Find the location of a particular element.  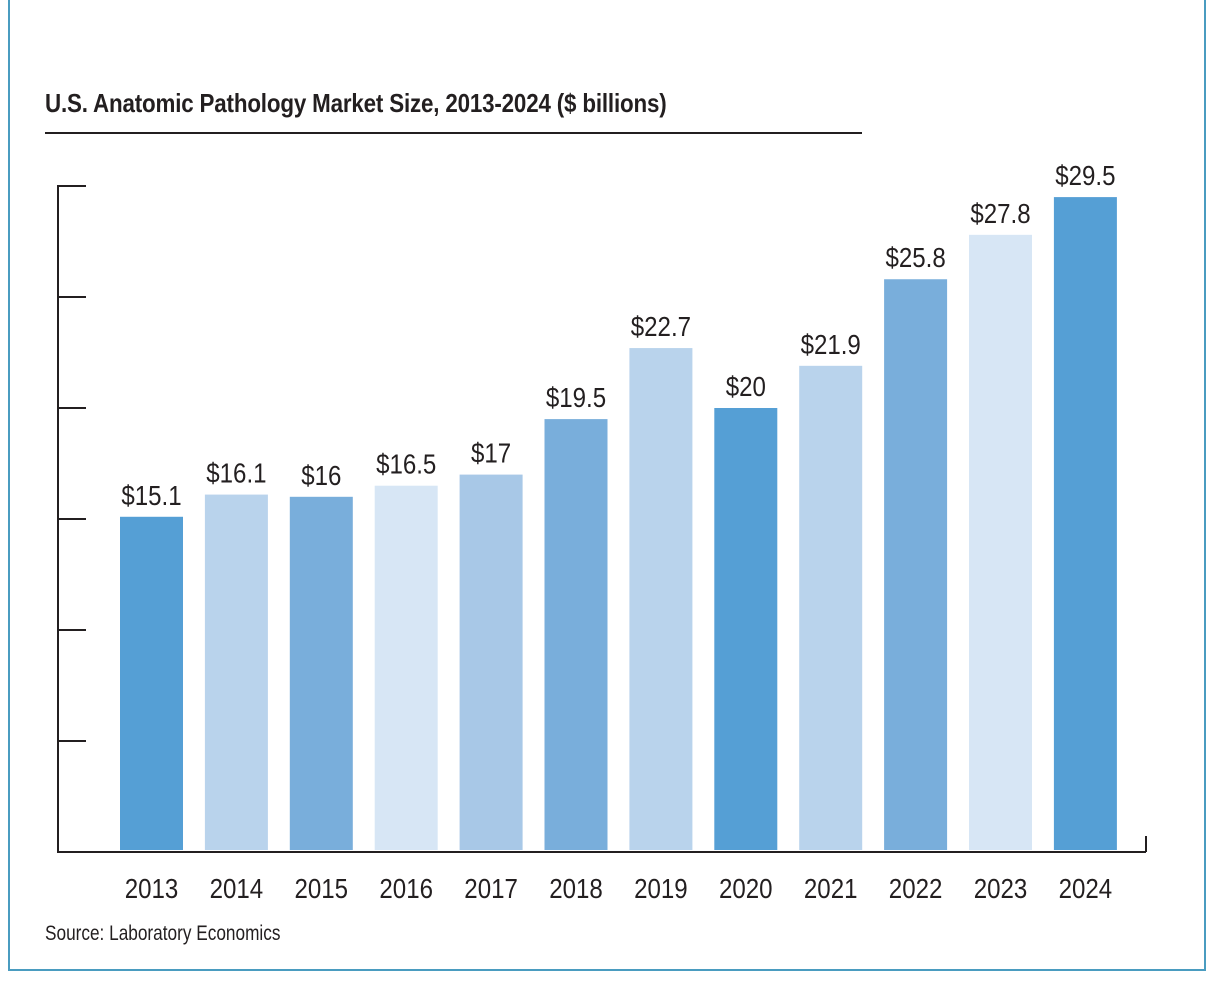

title-underline is located at coordinates (453, 133).